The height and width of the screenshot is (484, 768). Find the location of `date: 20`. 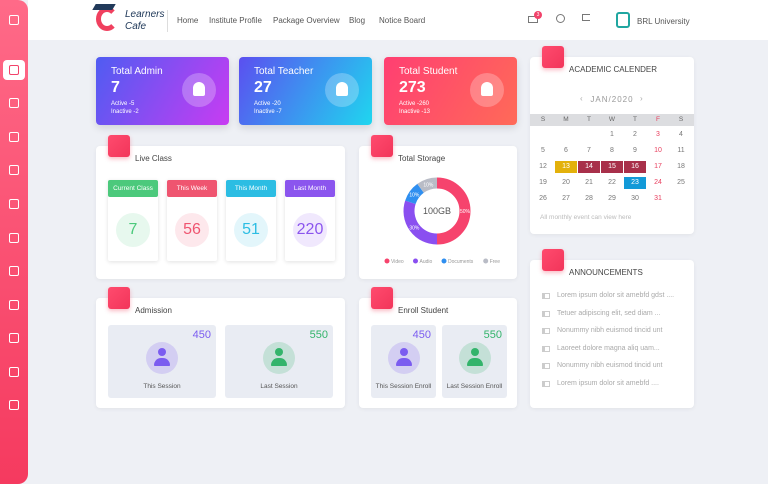

date: 20 is located at coordinates (566, 182).